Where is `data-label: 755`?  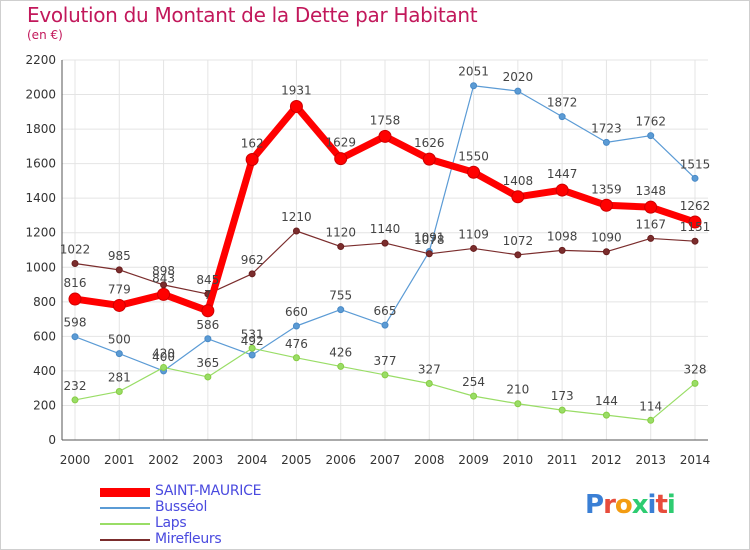
data-label: 755 is located at coordinates (340, 296).